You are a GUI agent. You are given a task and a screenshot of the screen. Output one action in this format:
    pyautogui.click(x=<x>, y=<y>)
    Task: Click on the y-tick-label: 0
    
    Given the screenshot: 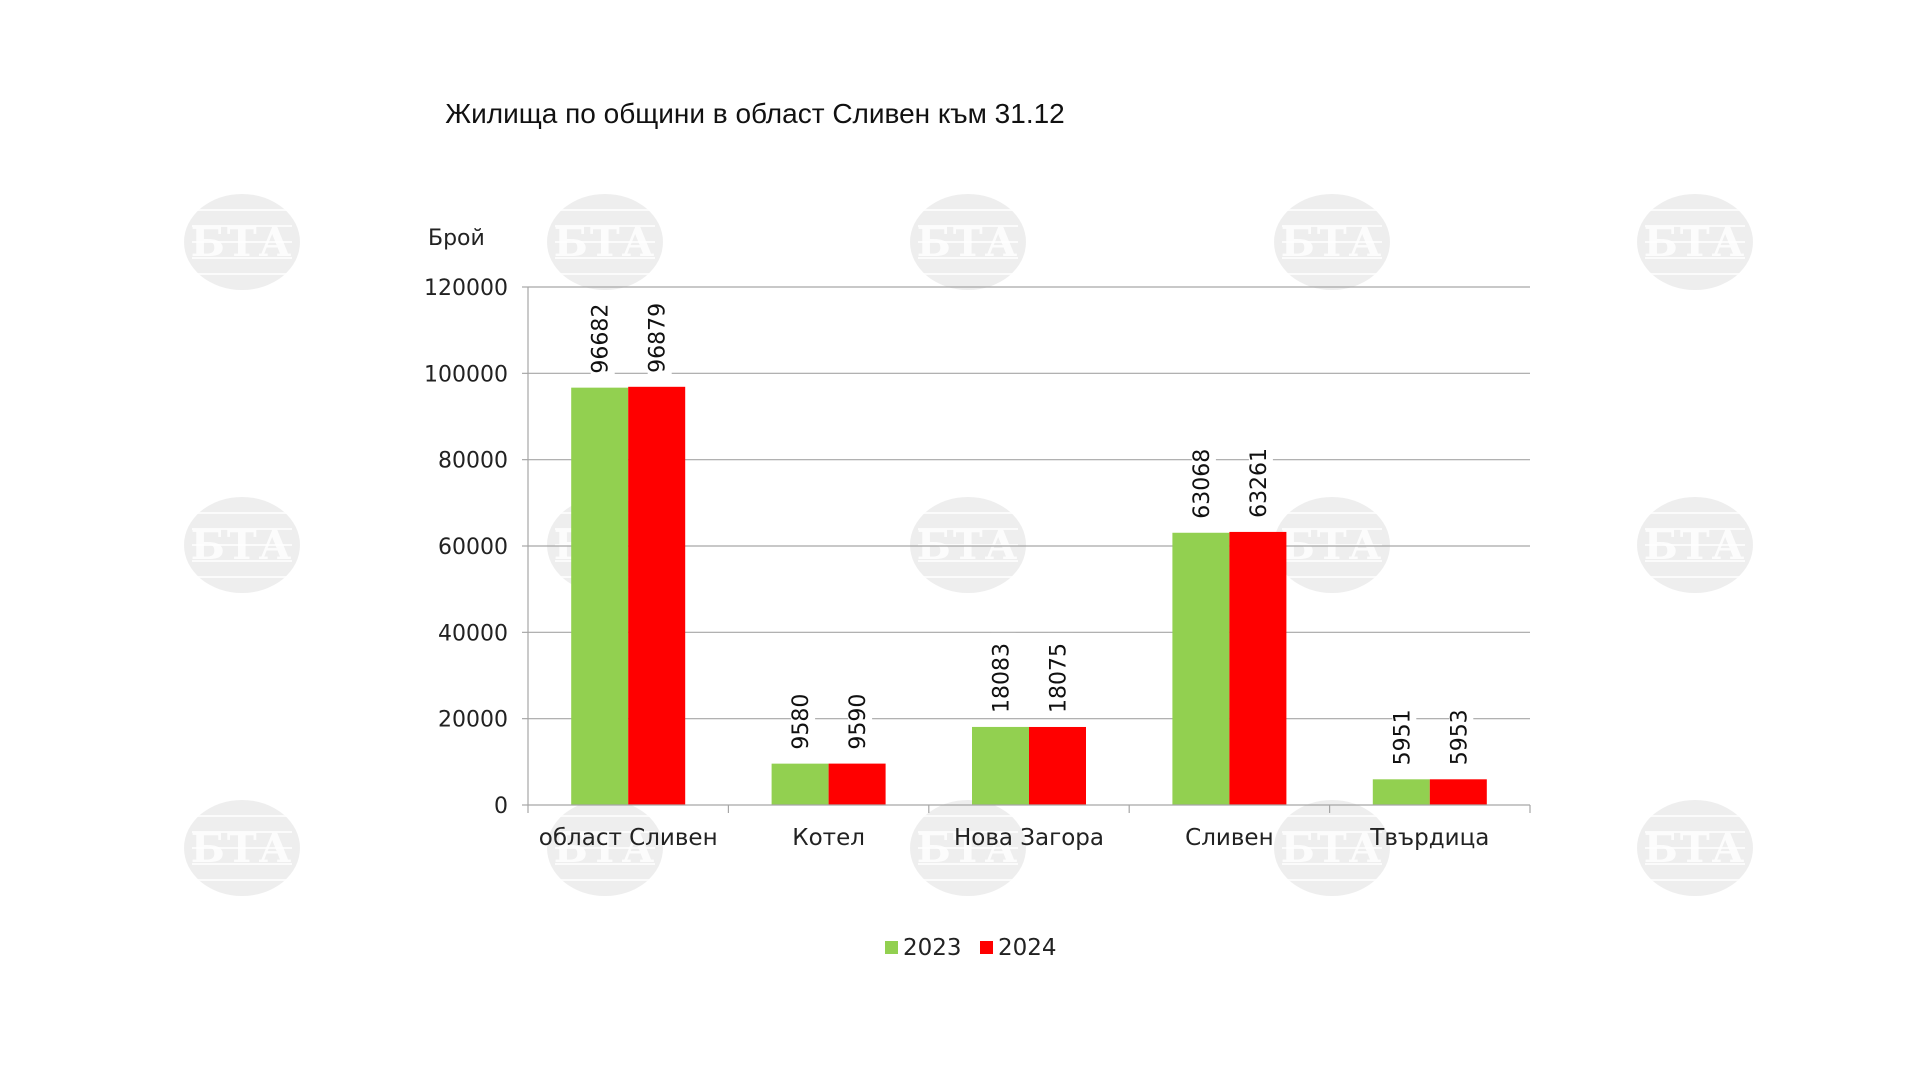 What is the action you would take?
    pyautogui.click(x=501, y=806)
    